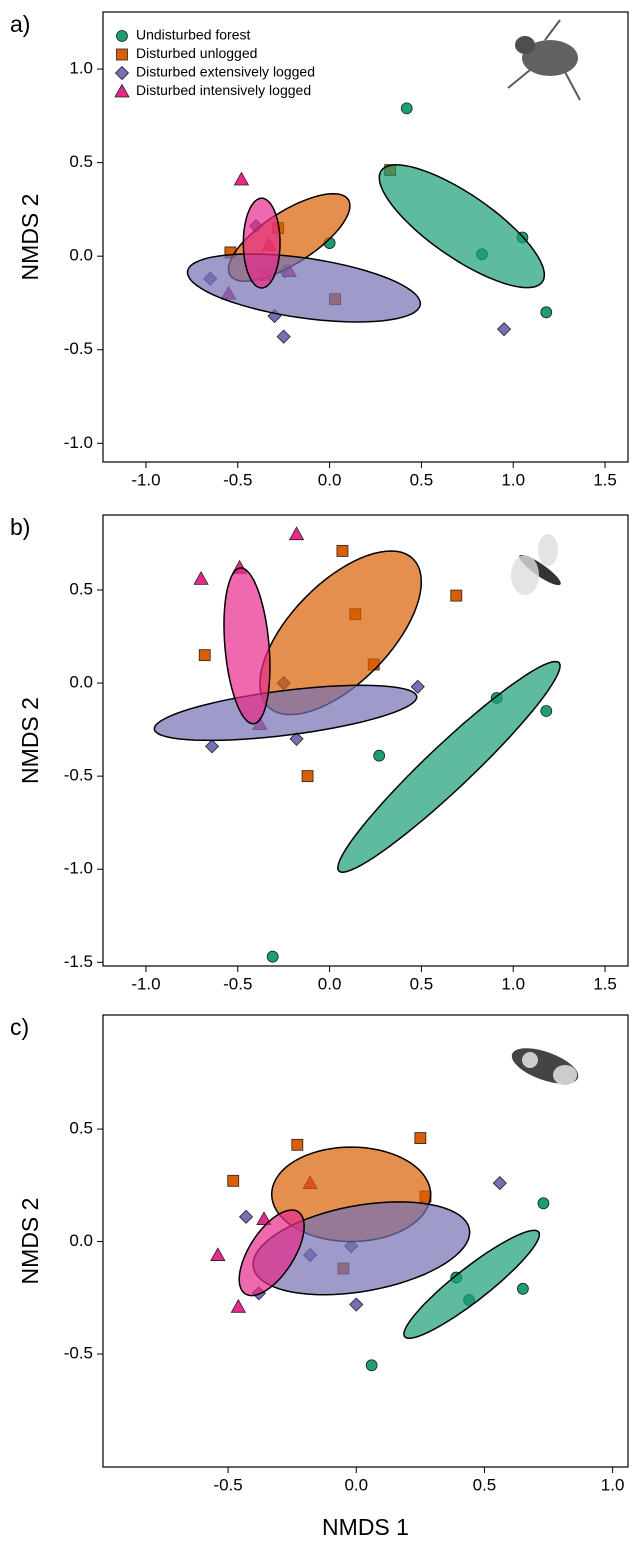 The image size is (634, 1553). Describe the element at coordinates (81, 68) in the screenshot. I see `y-tick-label: 1.0` at that location.